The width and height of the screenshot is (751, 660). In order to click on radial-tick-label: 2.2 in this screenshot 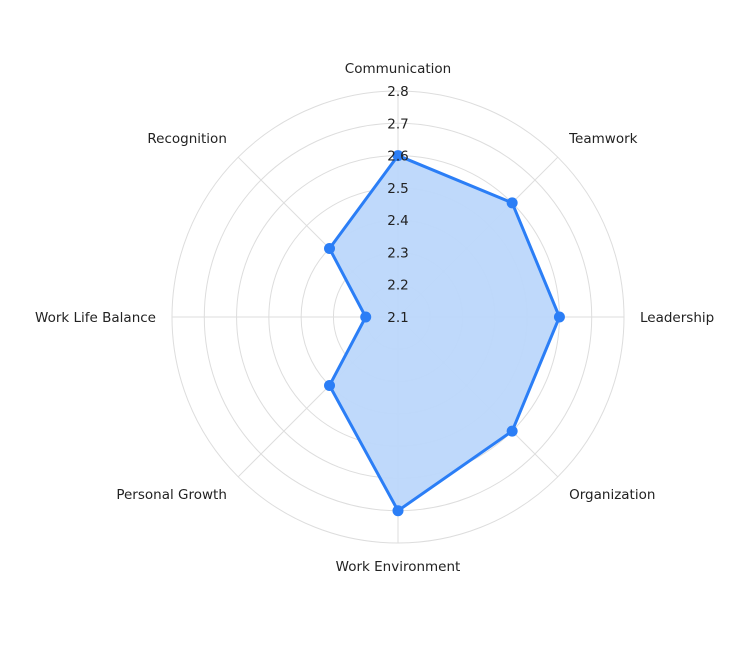, I will do `click(397, 286)`.